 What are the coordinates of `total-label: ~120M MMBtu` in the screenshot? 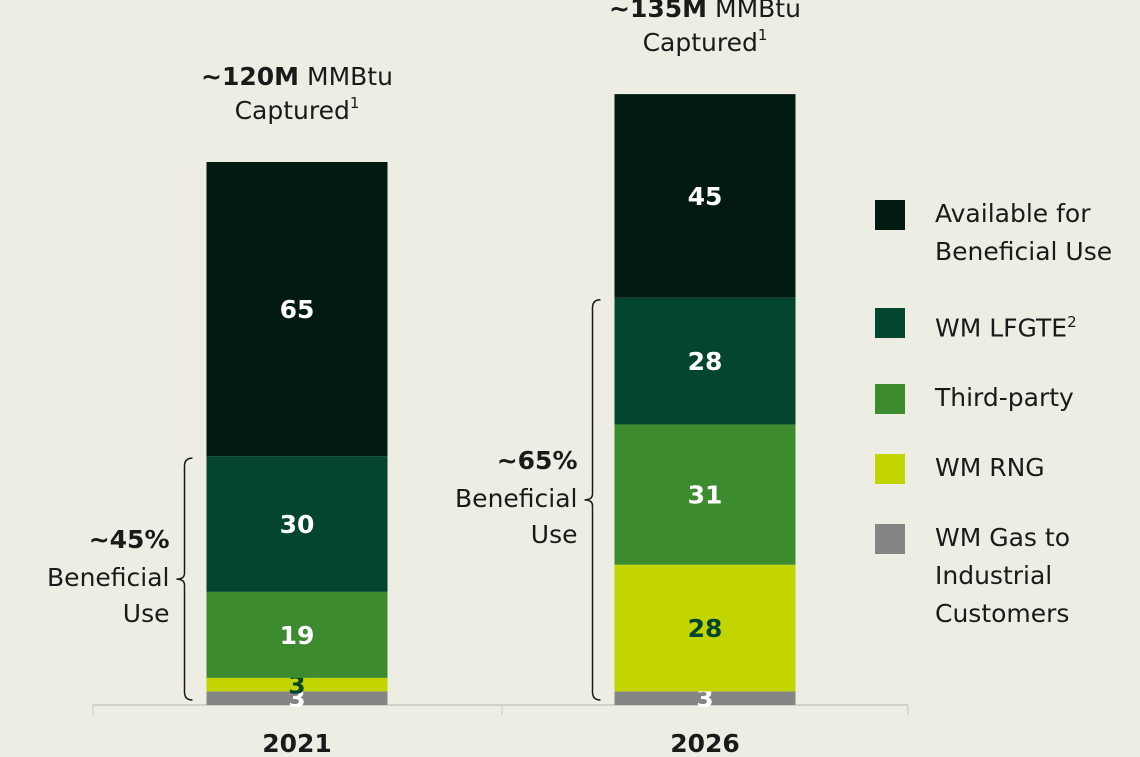 It's located at (297, 76).